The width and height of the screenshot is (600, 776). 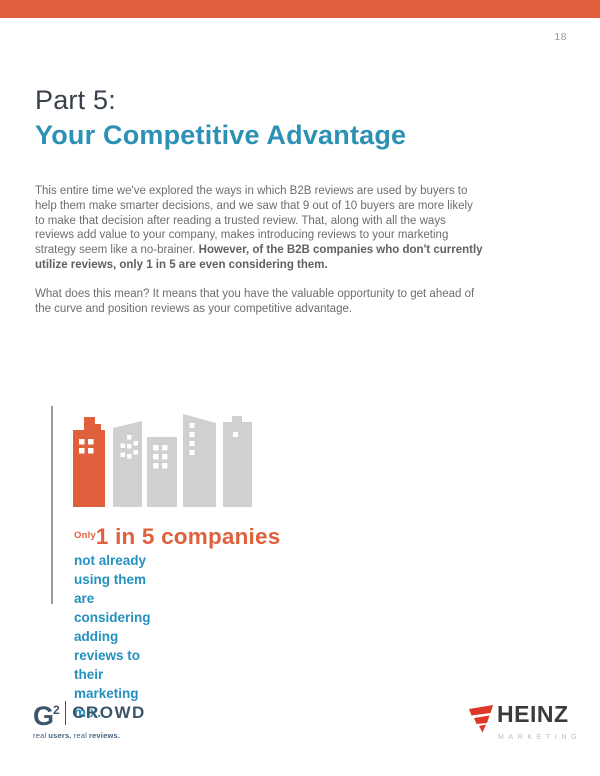 I want to click on city-skyline-graphic, so click(x=162, y=460).